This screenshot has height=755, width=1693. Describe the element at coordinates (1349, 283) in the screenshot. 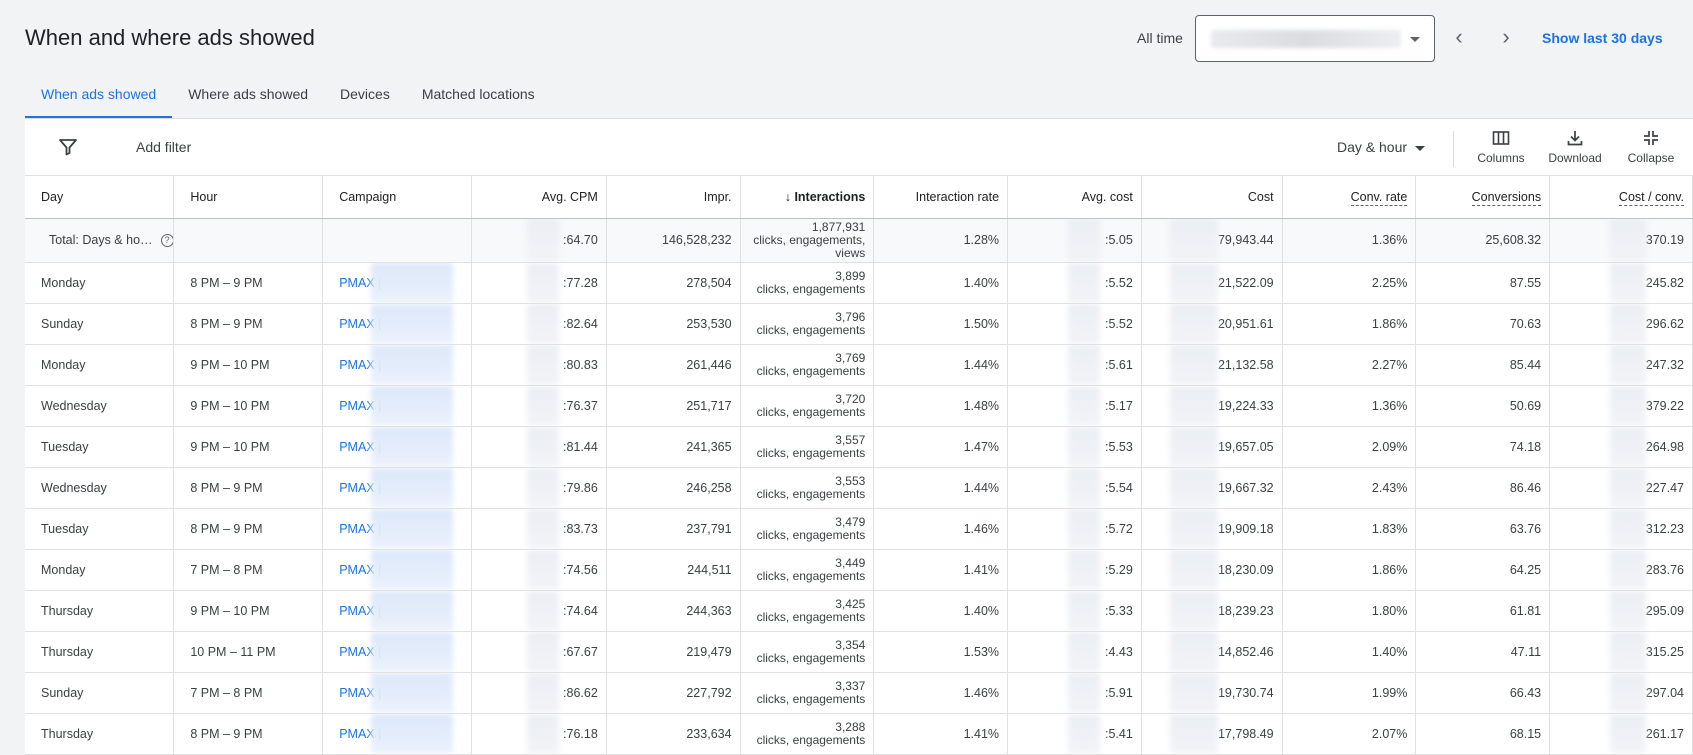

I see `conv-rate-cell: 2.25%` at that location.